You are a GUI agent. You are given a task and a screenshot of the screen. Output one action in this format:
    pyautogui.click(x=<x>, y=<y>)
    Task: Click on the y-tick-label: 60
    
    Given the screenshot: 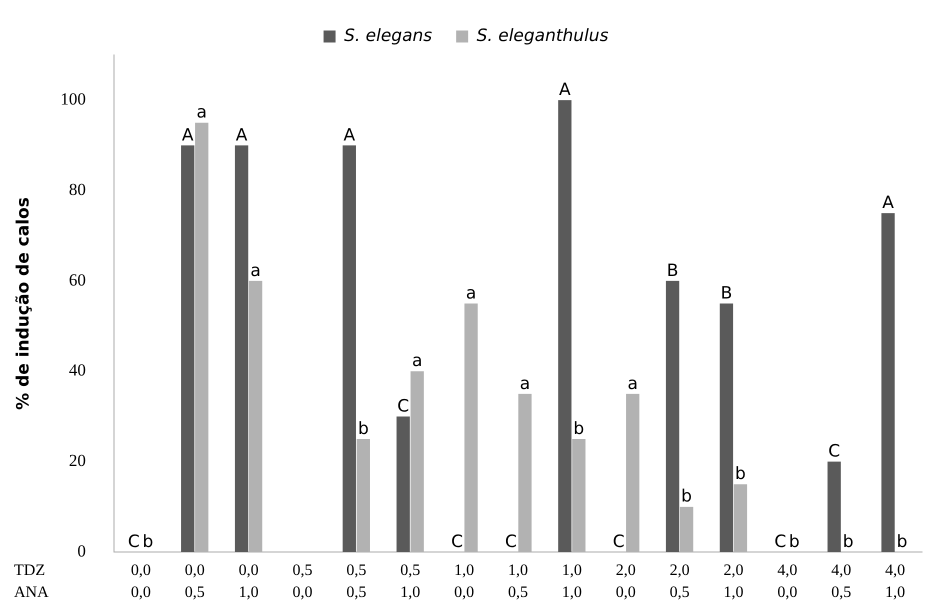 What is the action you would take?
    pyautogui.click(x=77, y=280)
    